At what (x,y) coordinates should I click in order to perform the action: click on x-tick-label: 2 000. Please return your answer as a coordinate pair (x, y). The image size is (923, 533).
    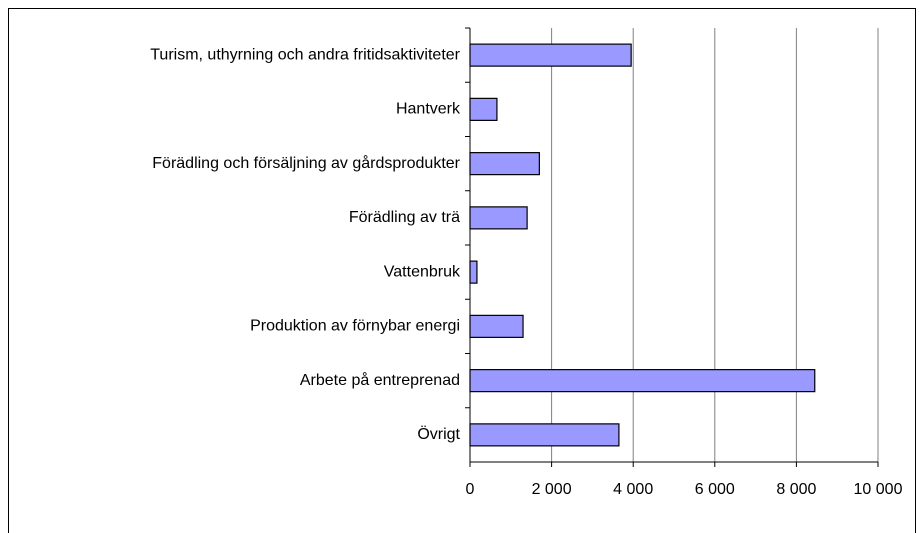
    Looking at the image, I should click on (552, 489).